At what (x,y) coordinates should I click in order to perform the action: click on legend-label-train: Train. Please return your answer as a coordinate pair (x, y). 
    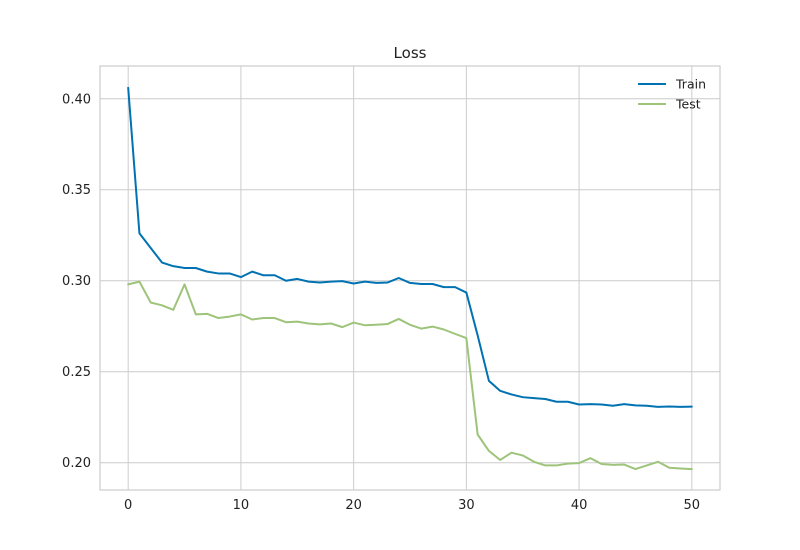
    Looking at the image, I should click on (690, 84).